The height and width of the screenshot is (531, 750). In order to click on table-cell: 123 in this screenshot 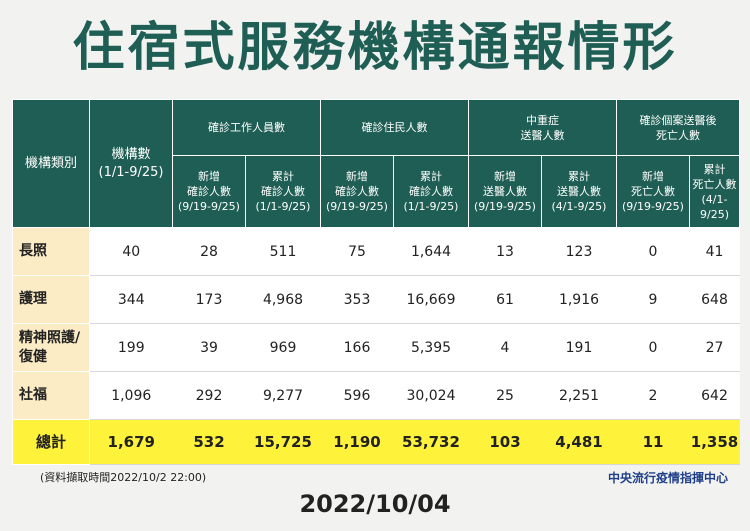, I will do `click(579, 251)`.